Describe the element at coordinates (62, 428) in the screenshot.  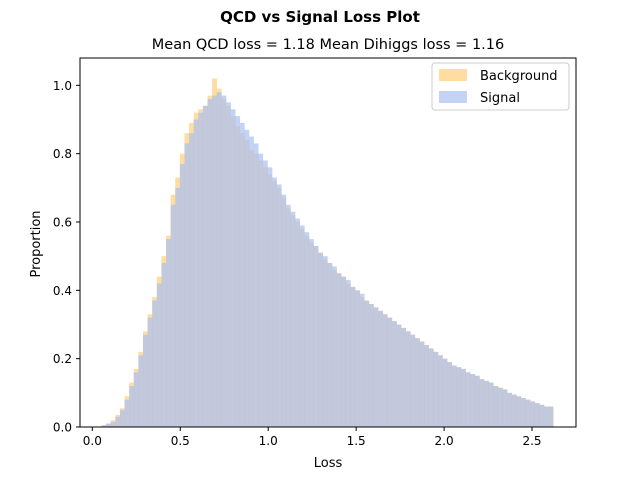
I see `y-tick-label: 0.0` at that location.